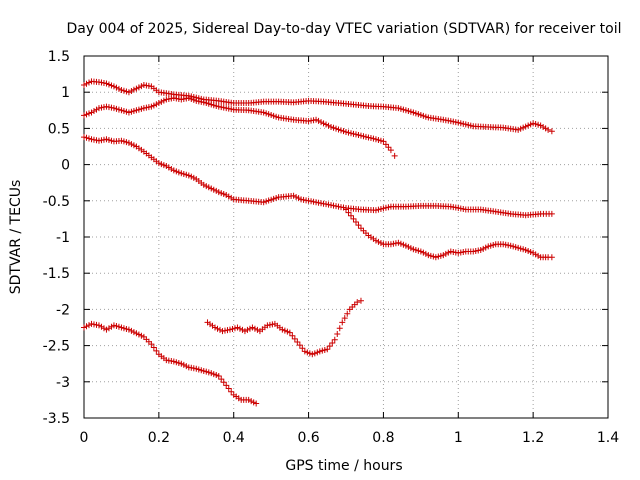 The height and width of the screenshot is (480, 640). I want to click on y-tick-label: -3.5, so click(56, 419).